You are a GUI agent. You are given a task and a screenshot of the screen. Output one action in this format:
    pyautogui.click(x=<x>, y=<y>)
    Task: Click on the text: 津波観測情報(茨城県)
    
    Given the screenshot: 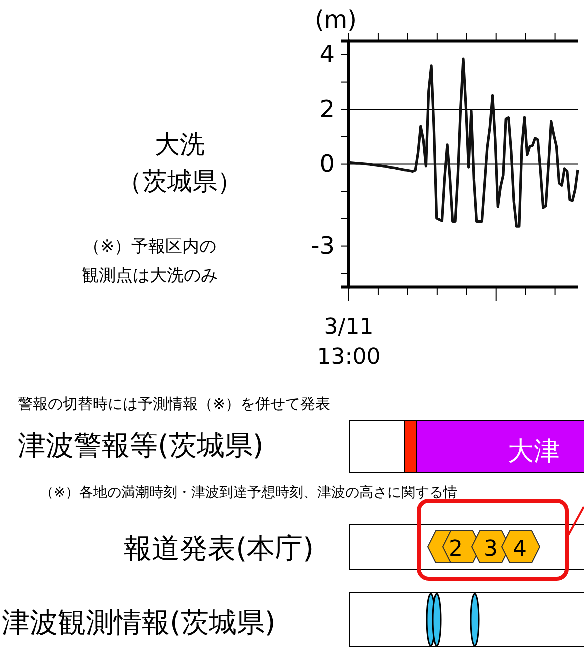 What is the action you would take?
    pyautogui.click(x=139, y=622)
    